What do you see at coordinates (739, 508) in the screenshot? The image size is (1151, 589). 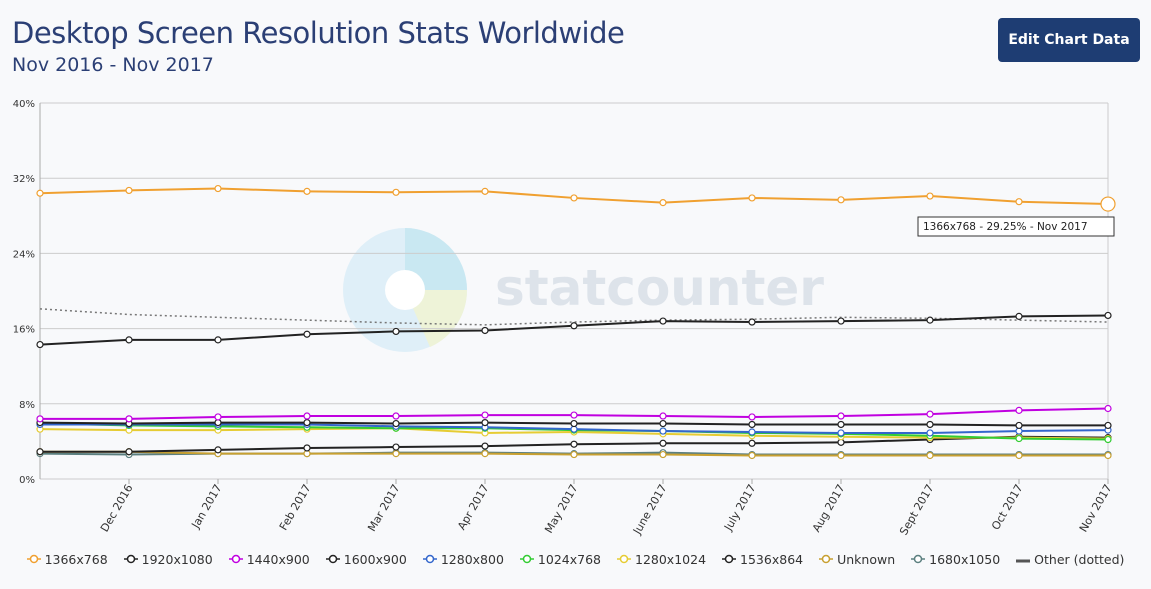 I see `x-tick-label: July 2017` at bounding box center [739, 508].